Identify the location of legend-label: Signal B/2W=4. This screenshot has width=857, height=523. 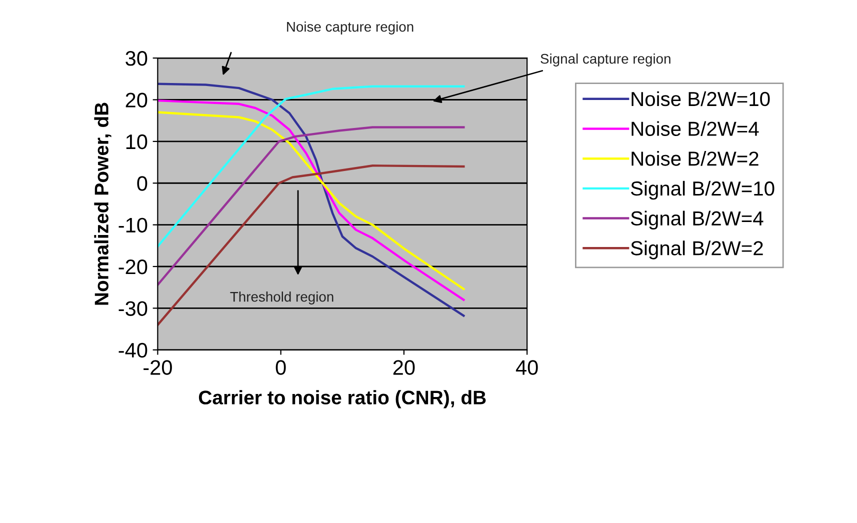
(697, 220).